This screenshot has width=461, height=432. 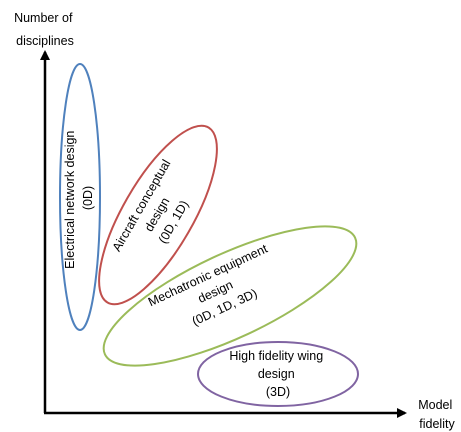 What do you see at coordinates (45, 29) in the screenshot?
I see `y-axis-label: Number of disciplines` at bounding box center [45, 29].